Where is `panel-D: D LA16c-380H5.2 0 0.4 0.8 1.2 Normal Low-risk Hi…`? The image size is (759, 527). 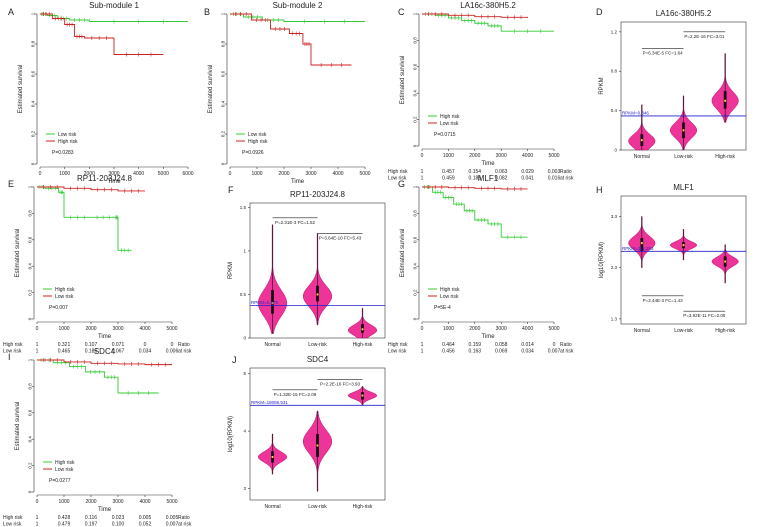
panel-D: D LA16c-380H5.2 0 0.4 0.8 1.2 Normal Low-risk Hi… is located at coordinates (671, 83).